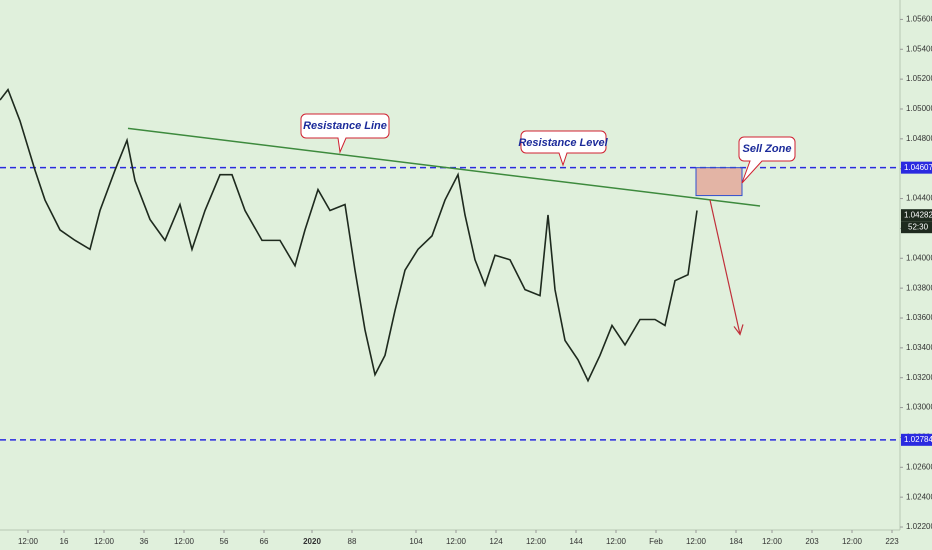 The height and width of the screenshot is (550, 932). Describe the element at coordinates (144, 541) in the screenshot. I see `x-tick-label: 36` at that location.